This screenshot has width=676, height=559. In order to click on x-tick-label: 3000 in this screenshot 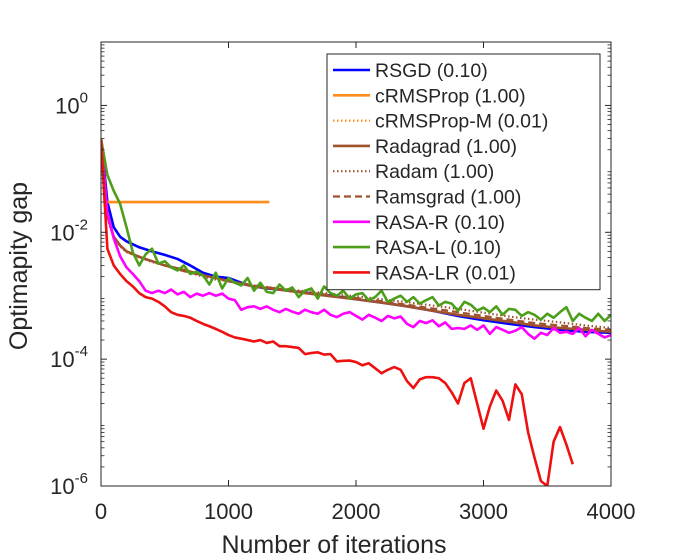, I will do `click(483, 511)`.